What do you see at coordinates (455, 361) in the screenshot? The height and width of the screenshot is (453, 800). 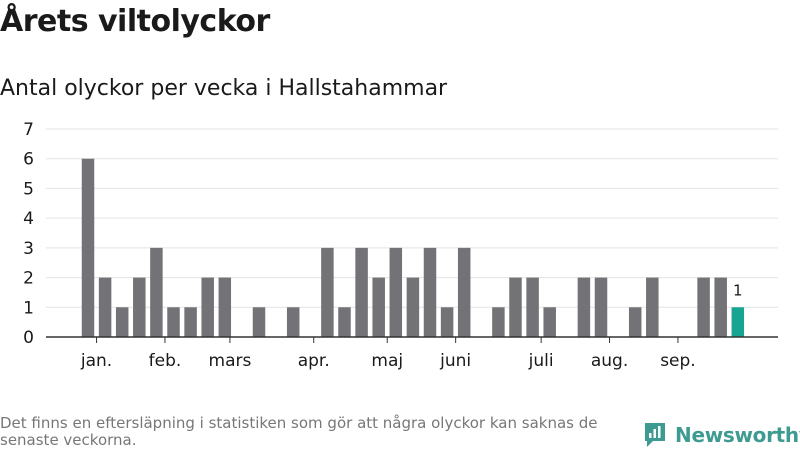 I see `x-tick-label: juni` at bounding box center [455, 361].